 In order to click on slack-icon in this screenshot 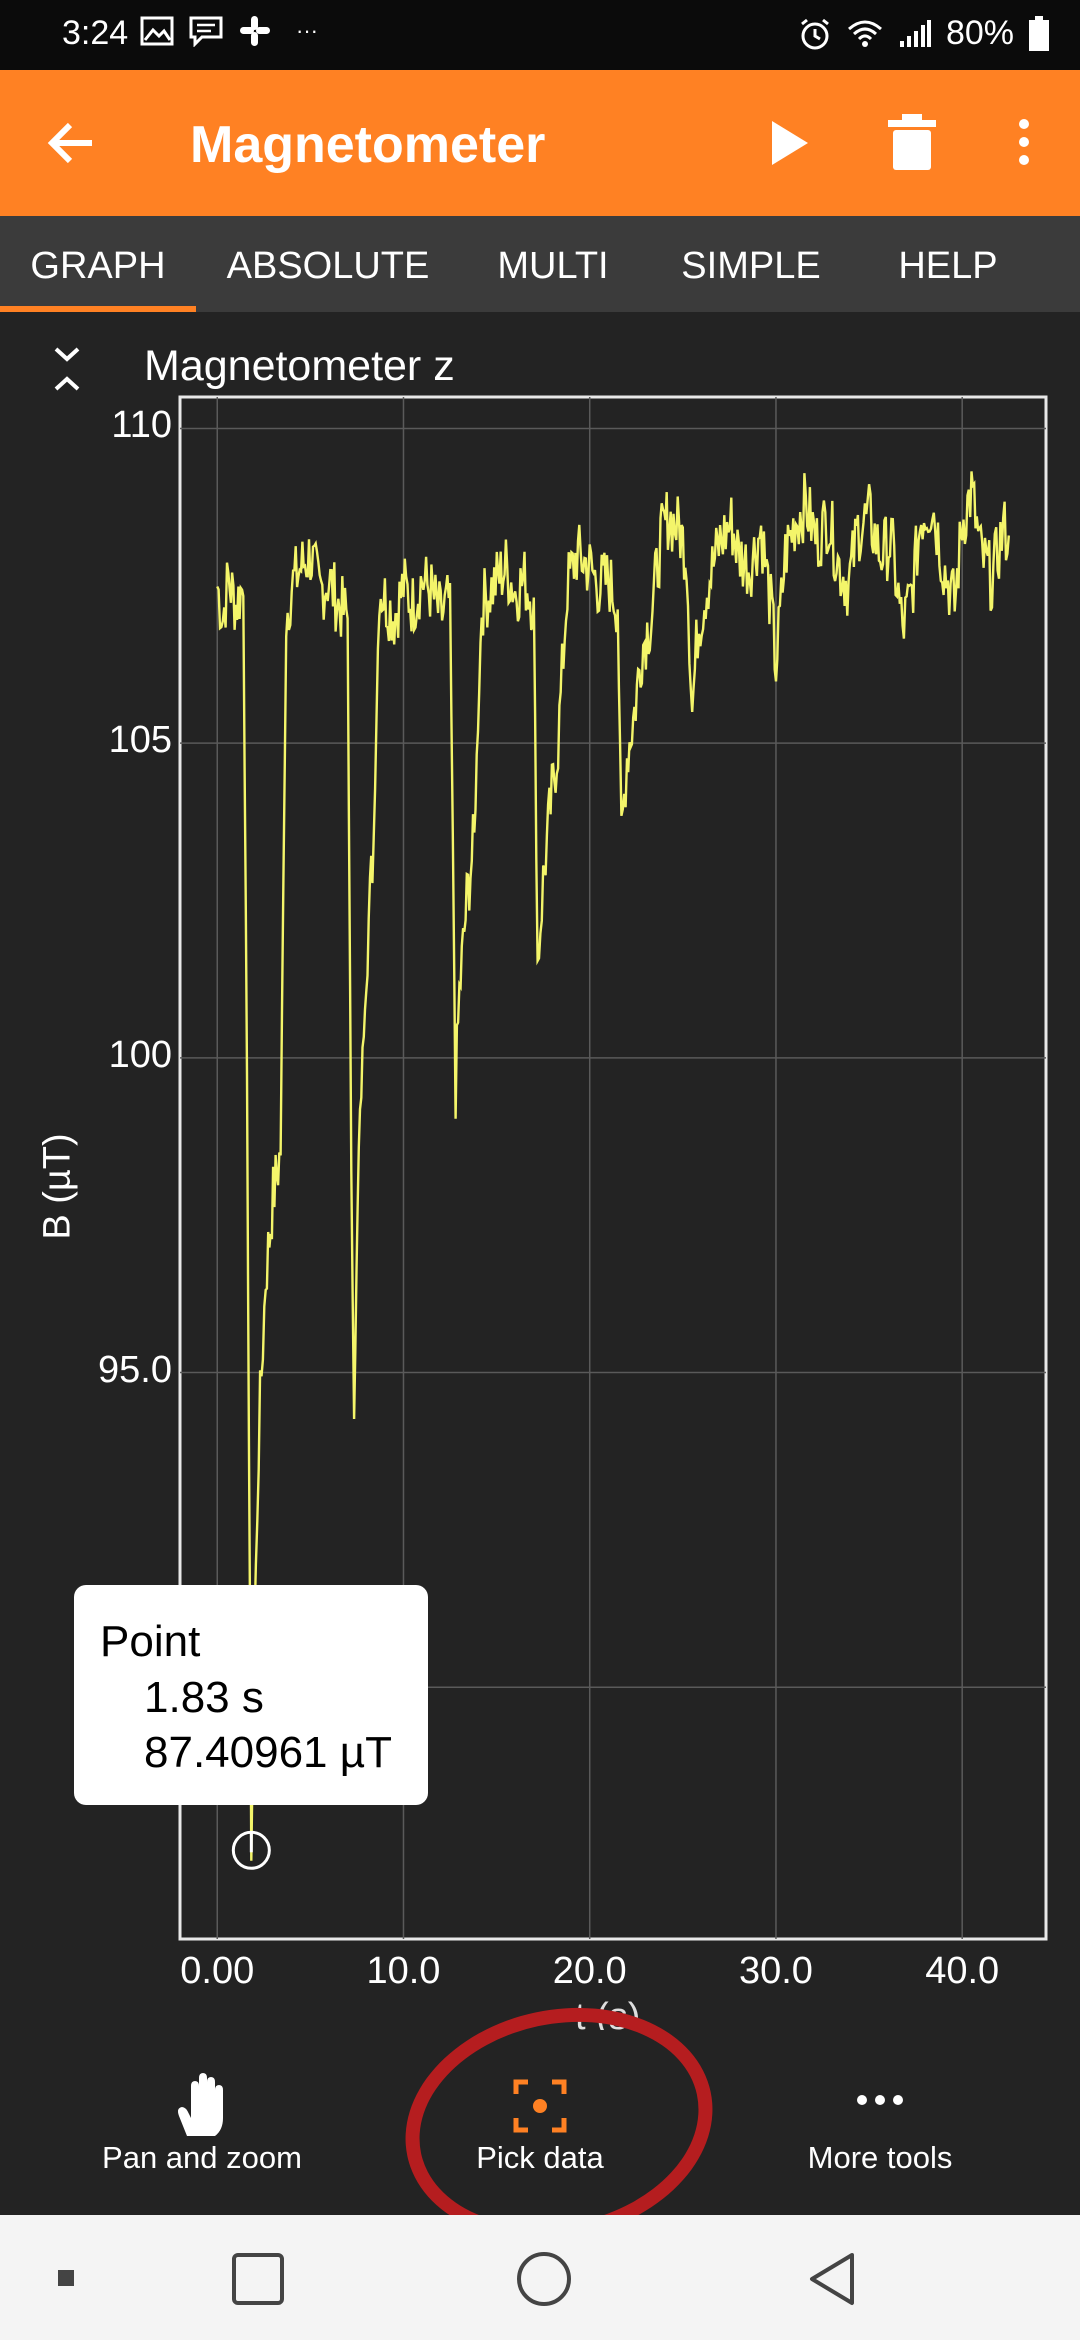, I will do `click(255, 31)`.